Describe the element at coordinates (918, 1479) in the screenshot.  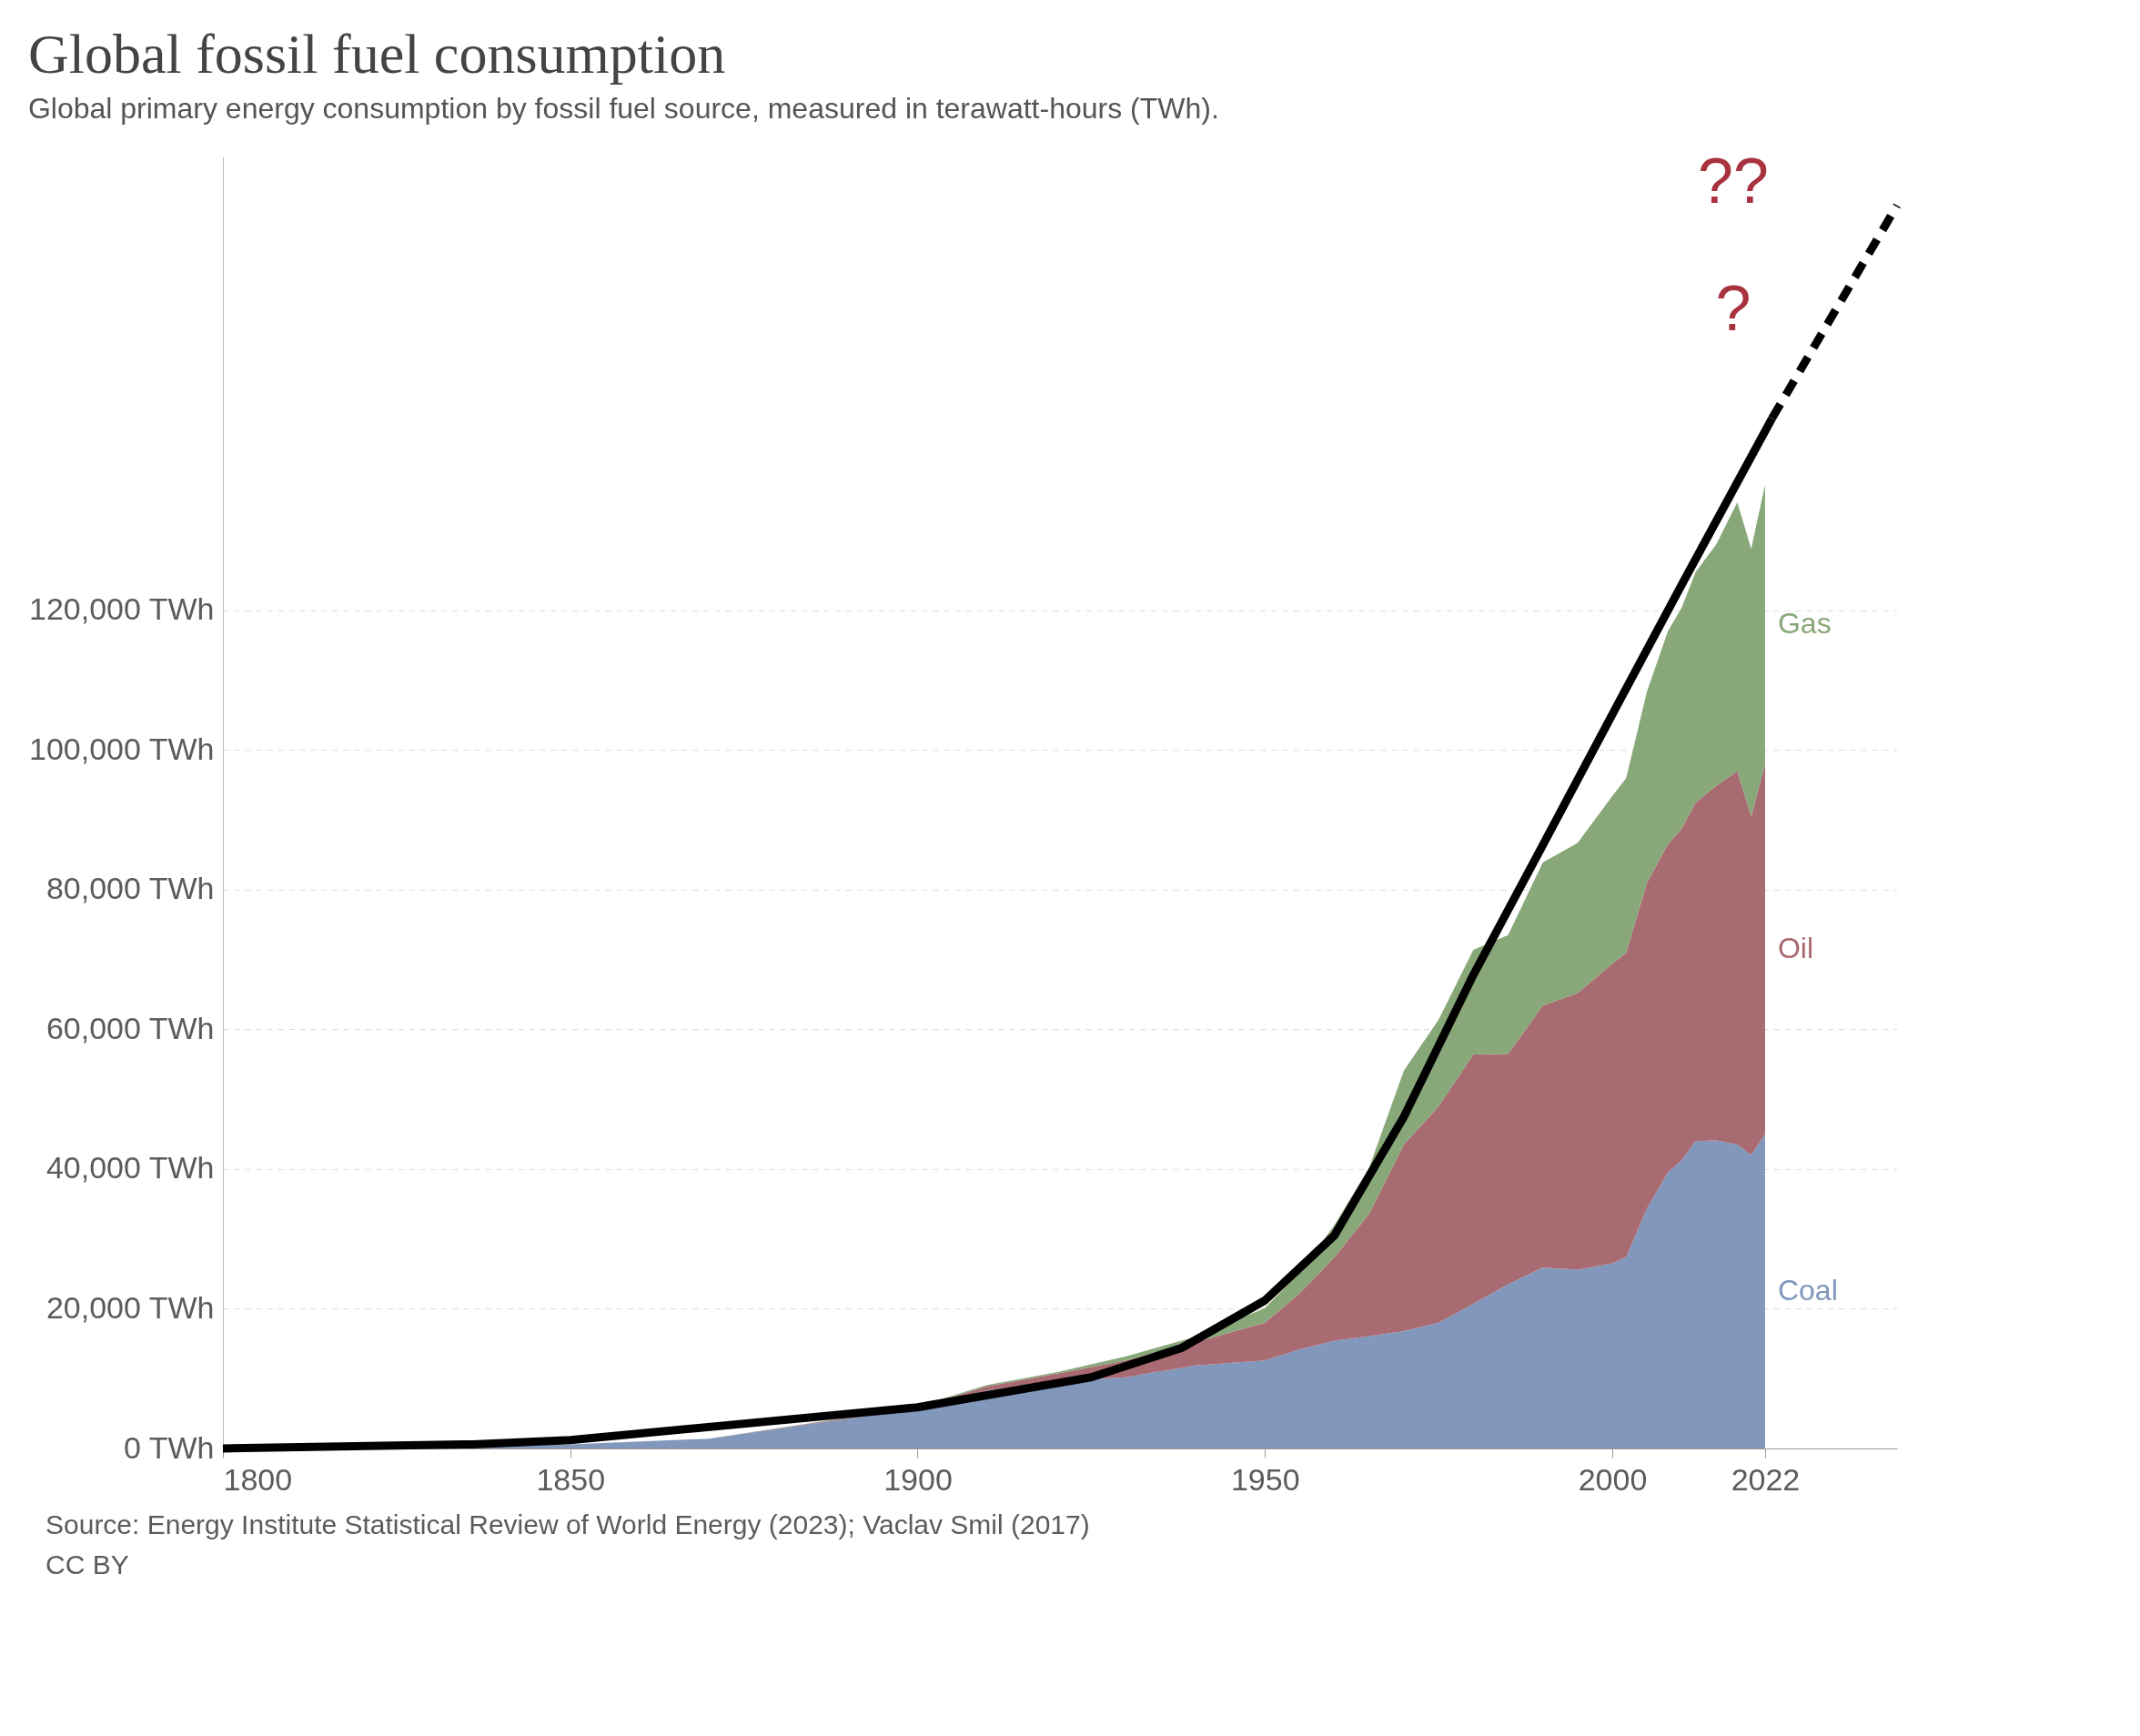
I see `x-tick-label: 1900` at that location.